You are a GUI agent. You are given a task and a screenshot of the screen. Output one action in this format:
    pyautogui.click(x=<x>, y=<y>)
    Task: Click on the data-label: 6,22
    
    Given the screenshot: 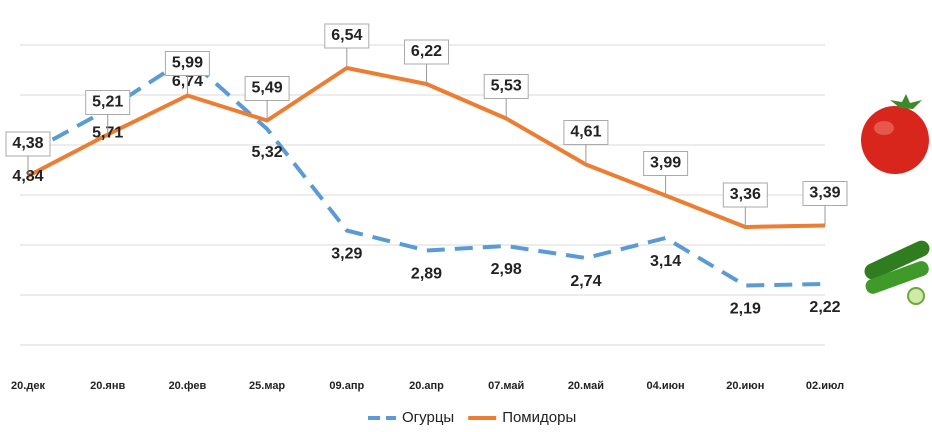 What is the action you would take?
    pyautogui.click(x=426, y=51)
    